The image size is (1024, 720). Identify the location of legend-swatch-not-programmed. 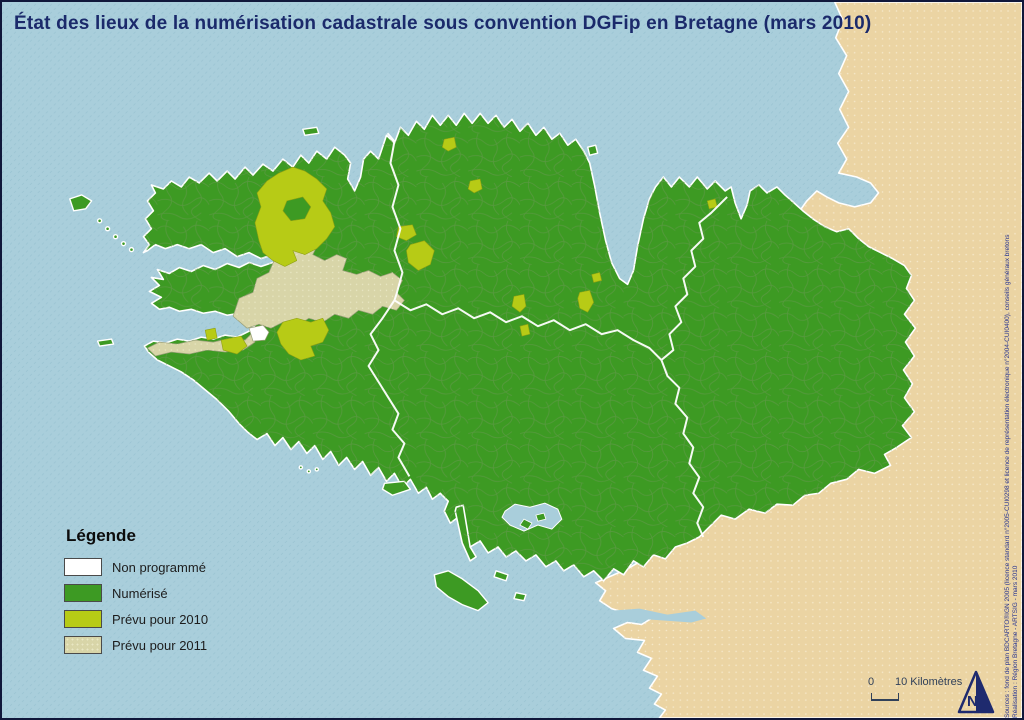
(83, 567).